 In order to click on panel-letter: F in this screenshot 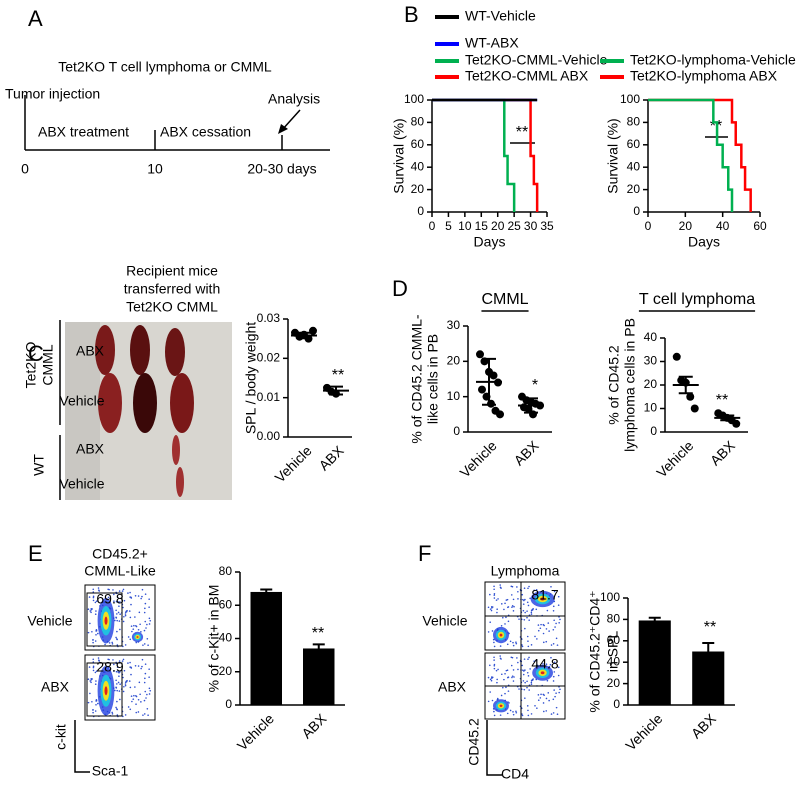, I will do `click(424, 553)`.